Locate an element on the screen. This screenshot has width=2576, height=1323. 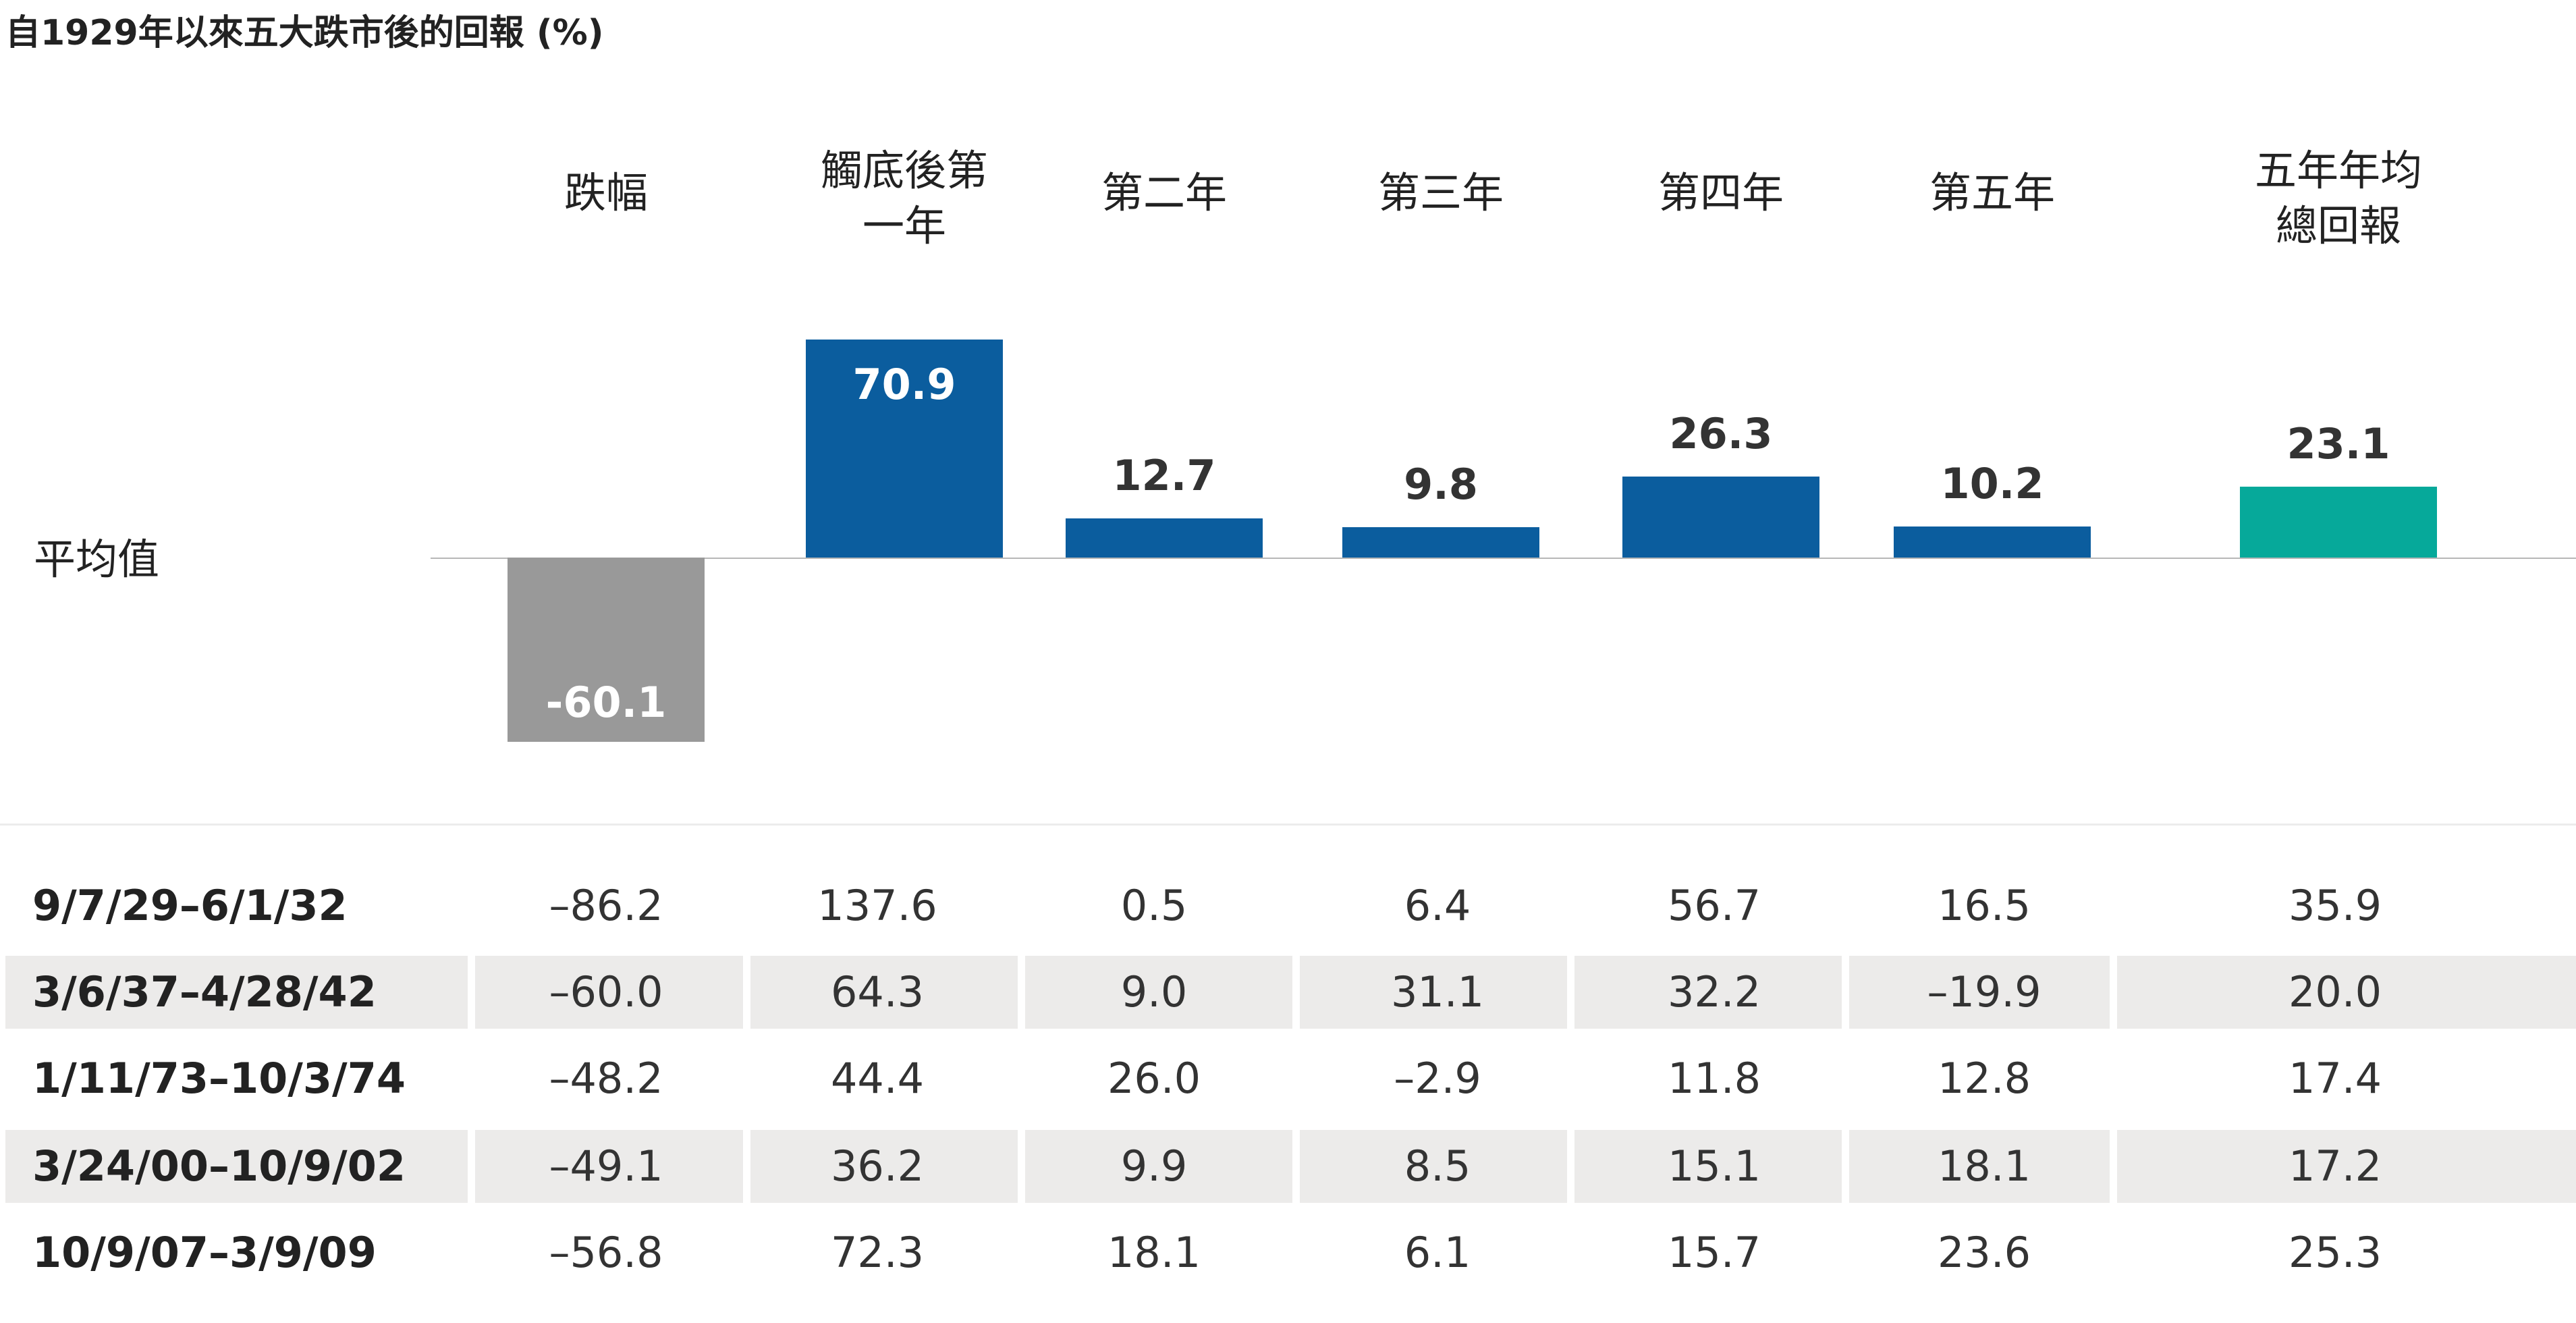
table-cell: 15.7 is located at coordinates (1714, 1252).